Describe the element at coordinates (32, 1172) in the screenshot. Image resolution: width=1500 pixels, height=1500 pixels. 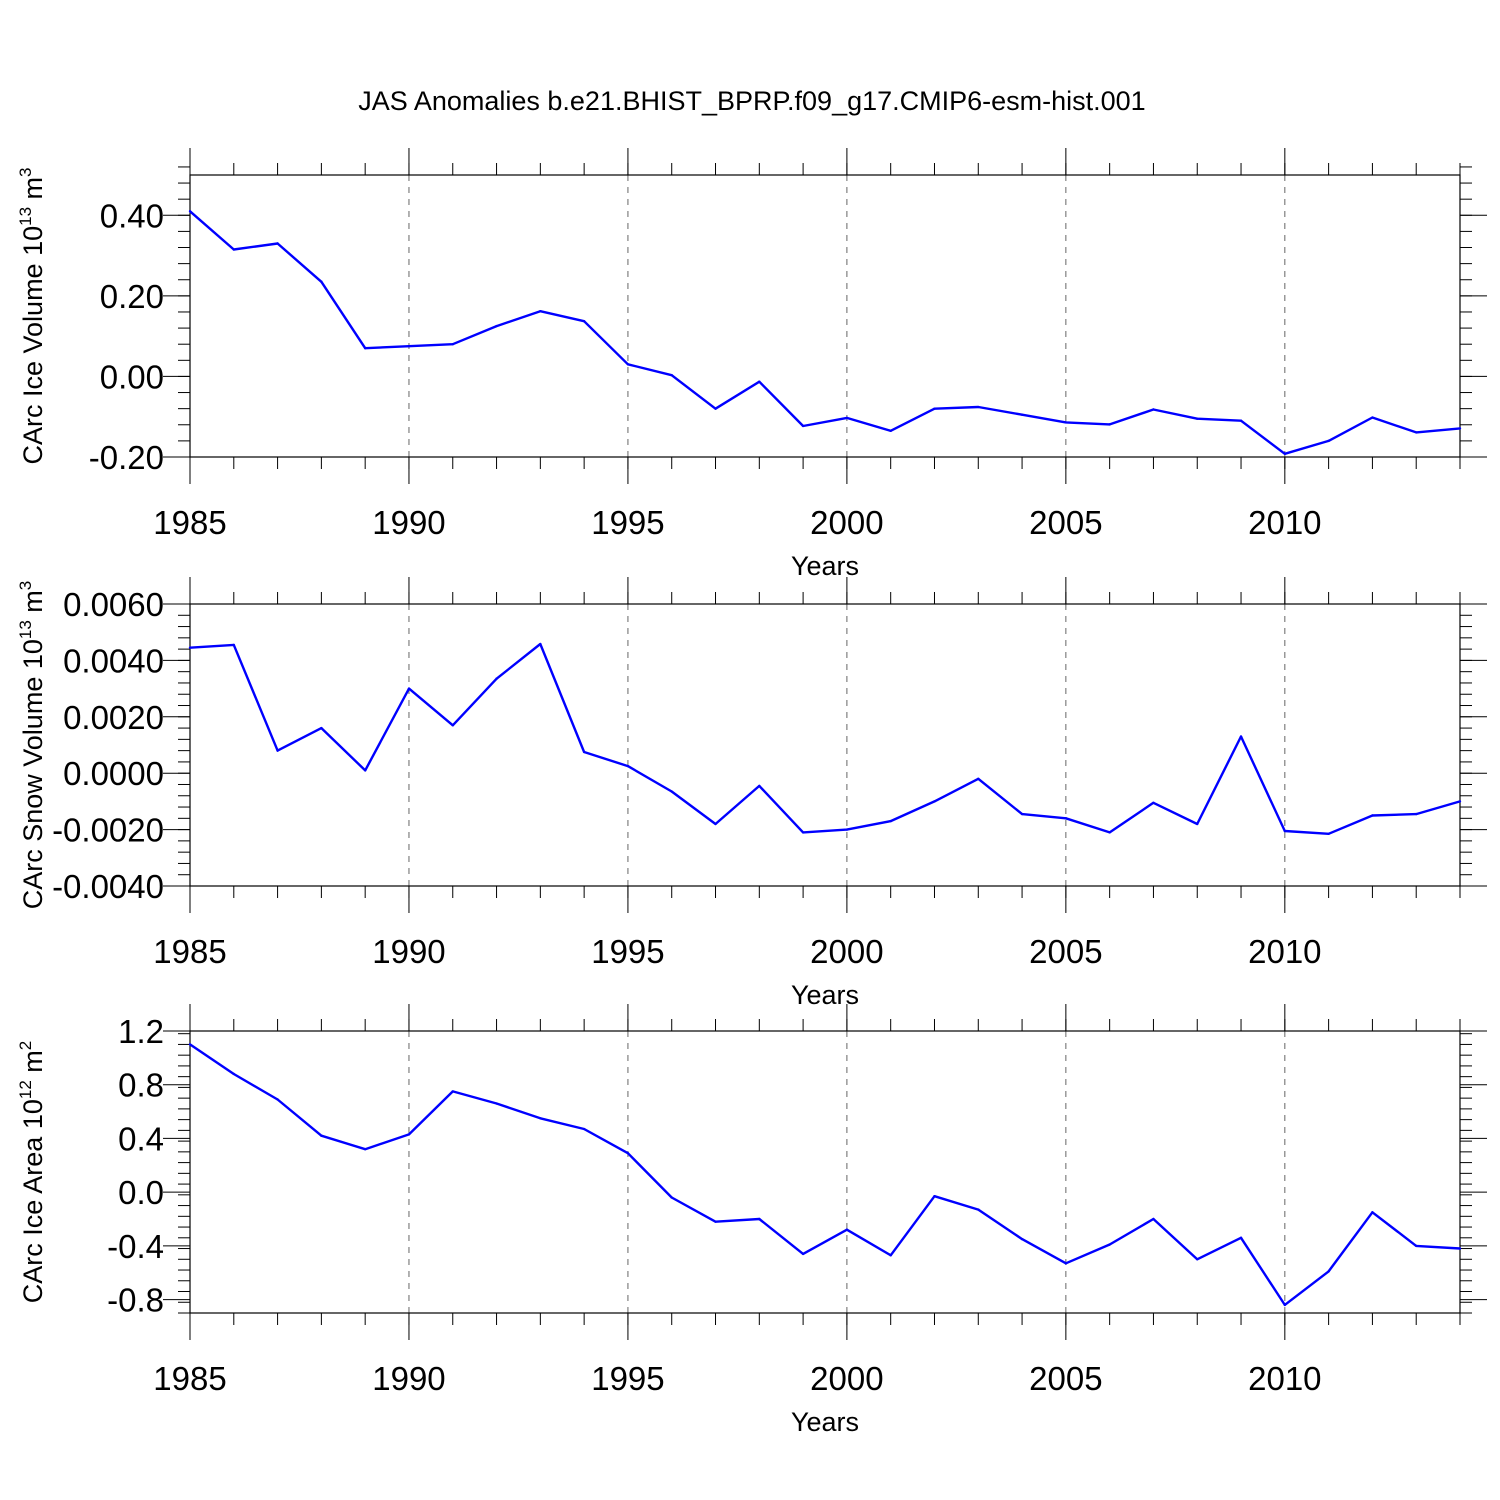
I see `y-axis-label: CArc Ice Area 1012 m2` at that location.